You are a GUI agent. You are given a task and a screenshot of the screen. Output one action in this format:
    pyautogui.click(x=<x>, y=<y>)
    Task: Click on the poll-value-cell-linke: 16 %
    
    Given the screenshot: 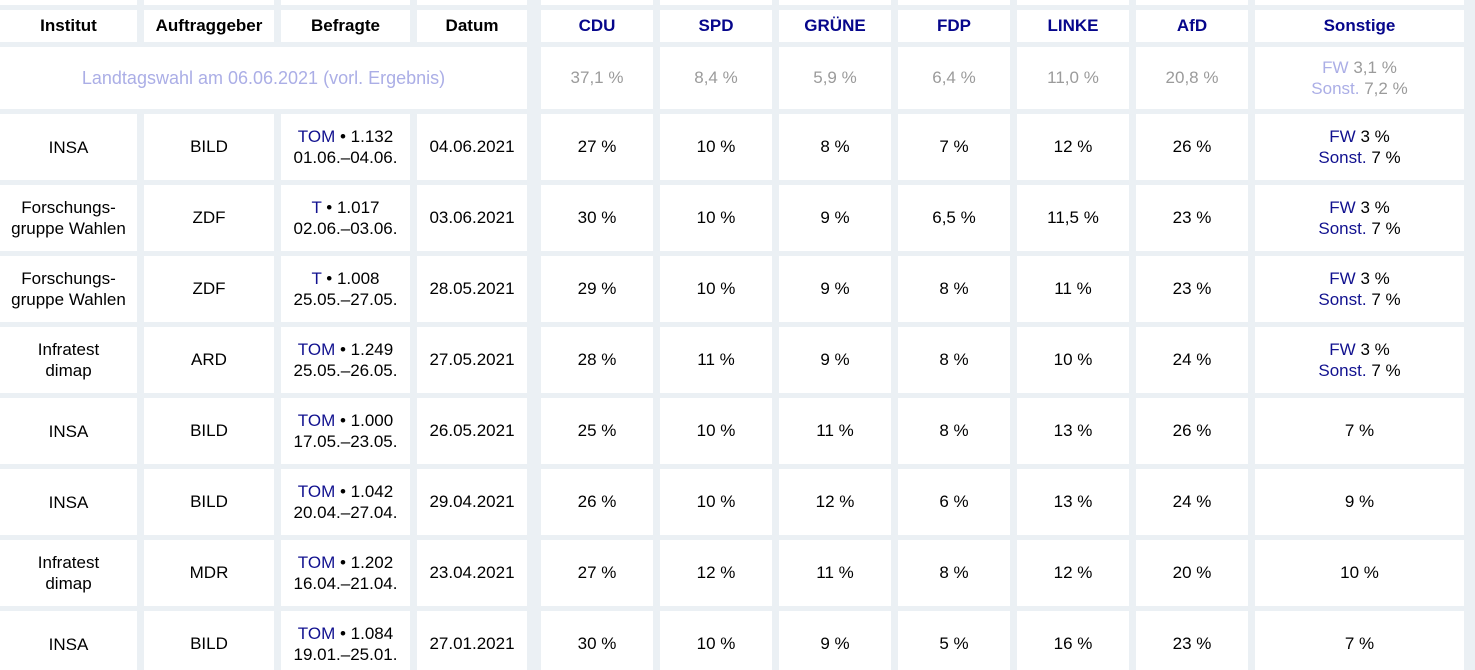 What is the action you would take?
    pyautogui.click(x=1073, y=640)
    